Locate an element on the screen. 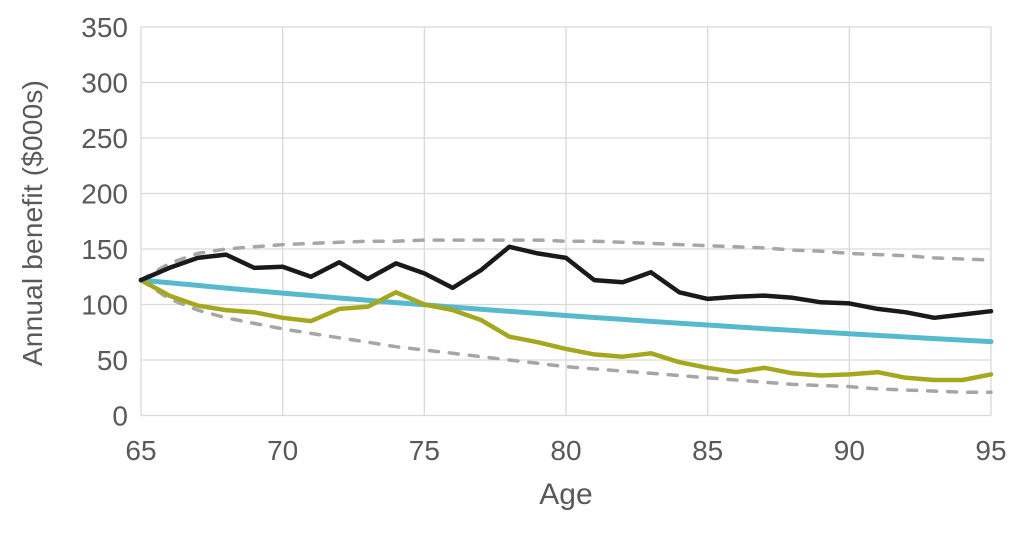 The image size is (1024, 544). x-tick-label: 85 is located at coordinates (707, 450).